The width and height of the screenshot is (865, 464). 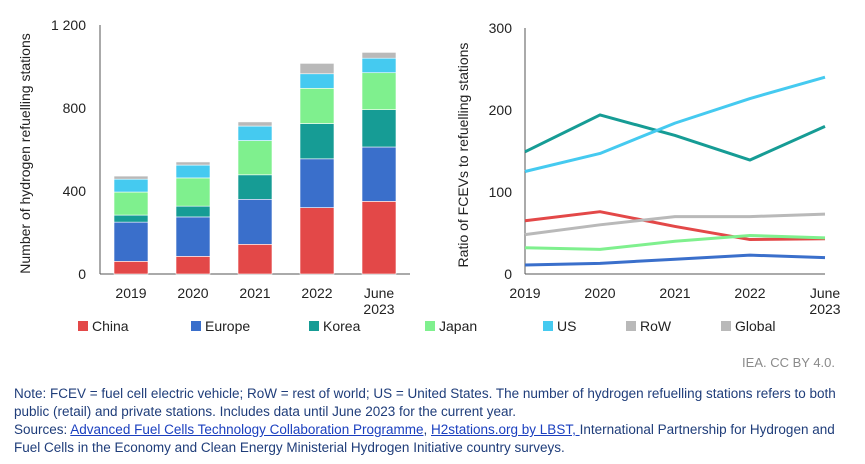 I want to click on legend-label: US, so click(x=567, y=326).